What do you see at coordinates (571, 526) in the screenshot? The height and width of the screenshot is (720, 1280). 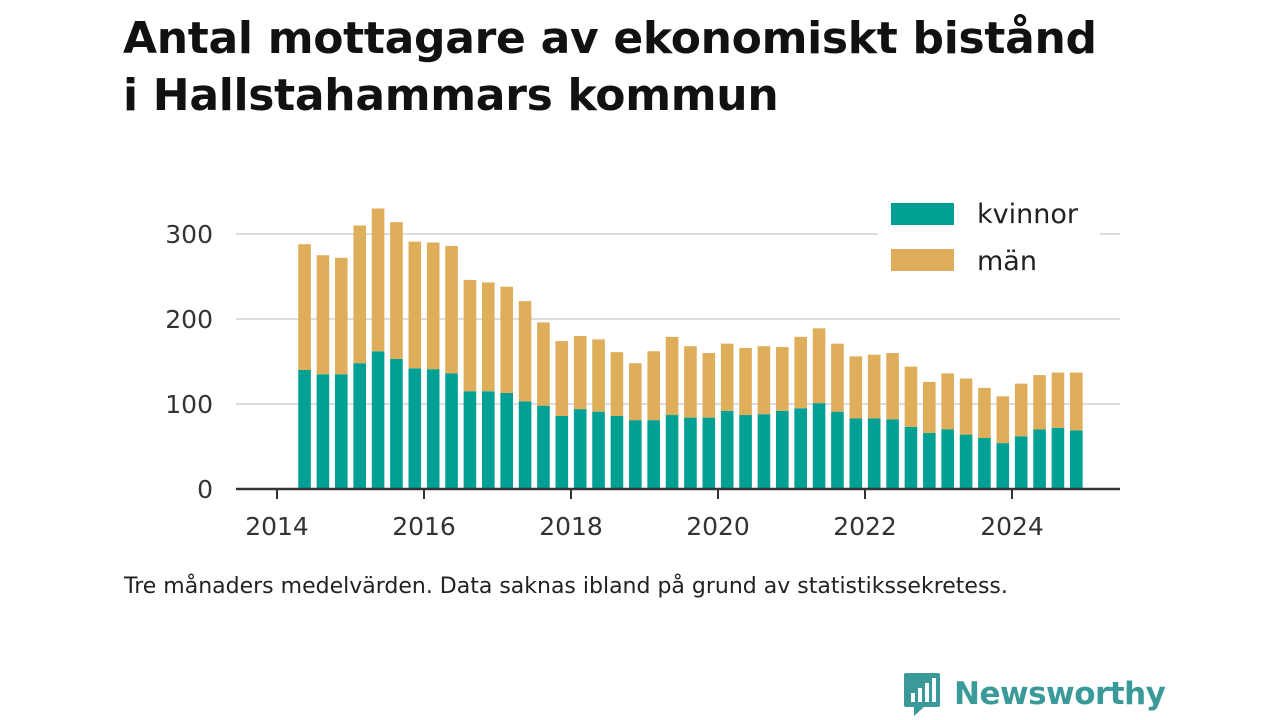 I see `x-tick-label: 2018` at bounding box center [571, 526].